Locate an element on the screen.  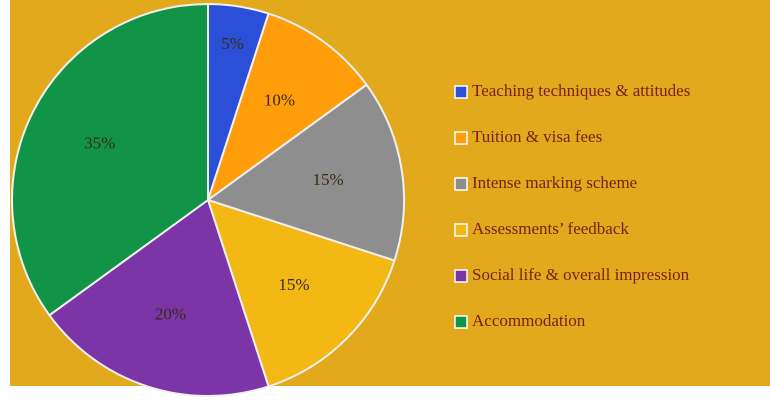
data-label: 35% is located at coordinates (99, 143).